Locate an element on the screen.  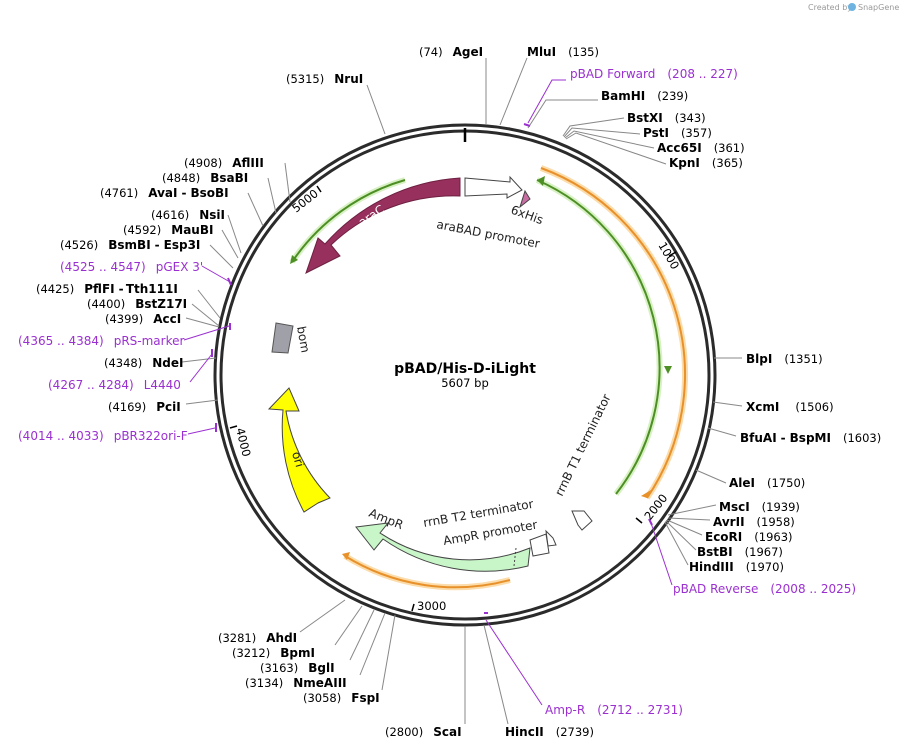
site-hincii: HincII (2739) is located at coordinates (549, 732).